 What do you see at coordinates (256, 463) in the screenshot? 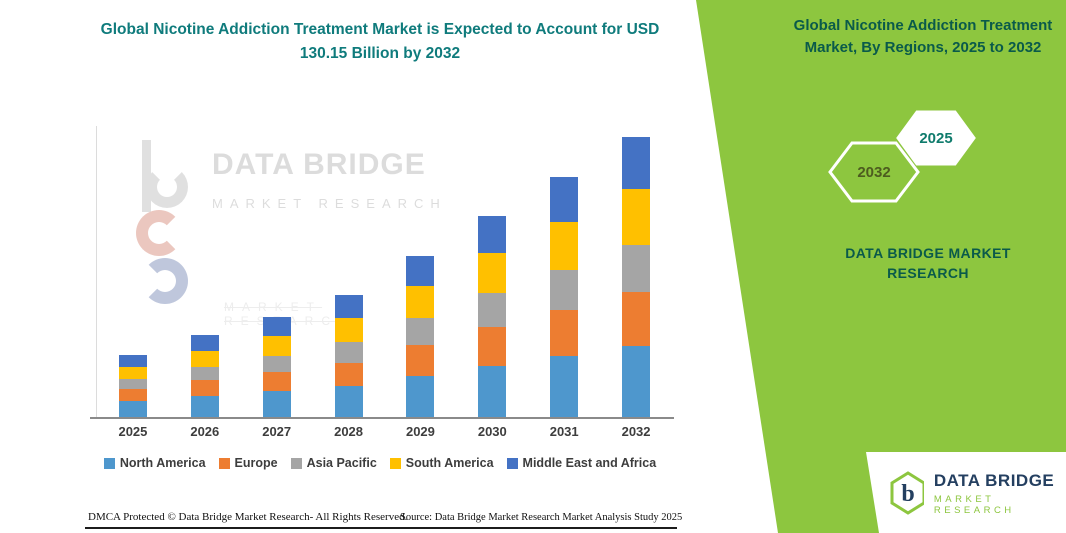
I see `legend-label: Europe` at bounding box center [256, 463].